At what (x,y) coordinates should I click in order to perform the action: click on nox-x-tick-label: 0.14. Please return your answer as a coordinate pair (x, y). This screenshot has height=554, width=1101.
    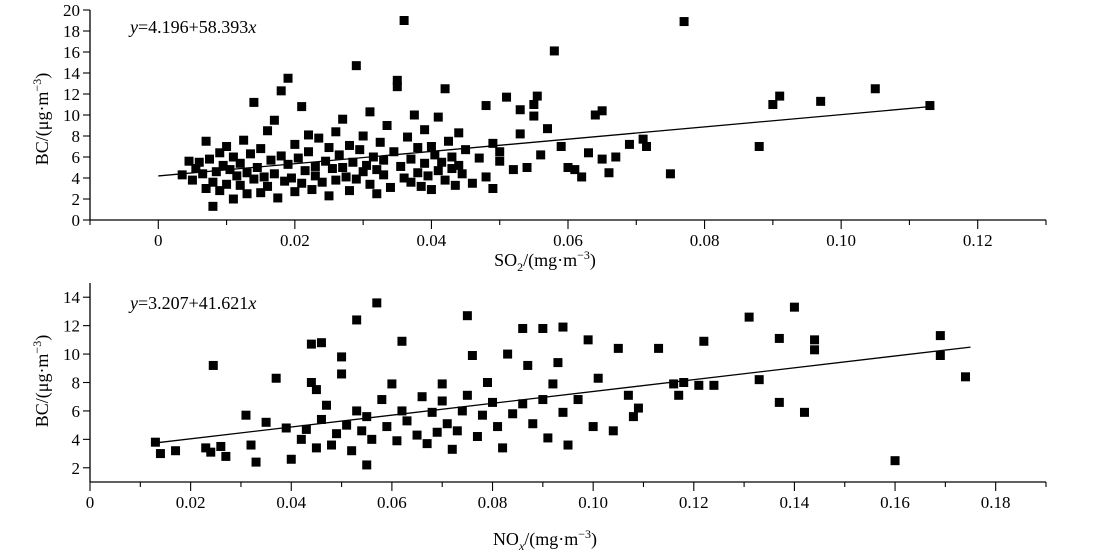
    Looking at the image, I should click on (795, 502).